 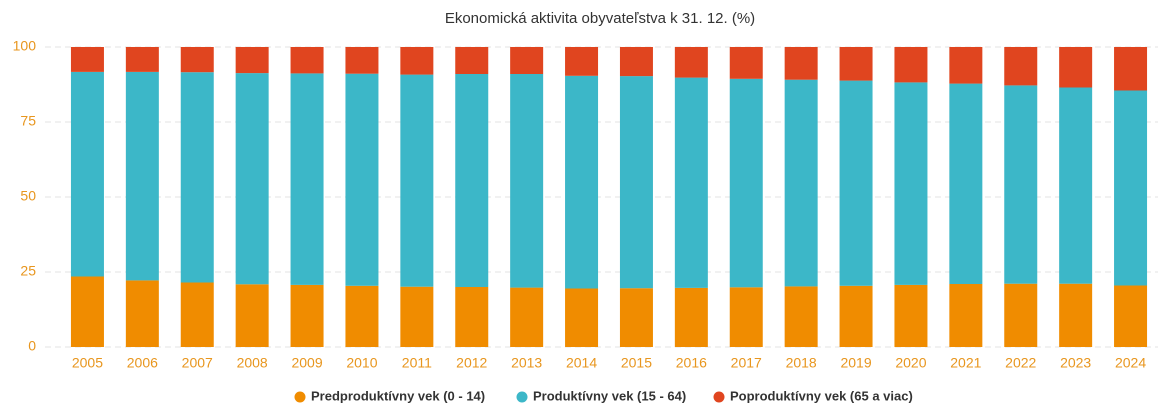 What do you see at coordinates (142, 363) in the screenshot?
I see `x-tick-label: 2006` at bounding box center [142, 363].